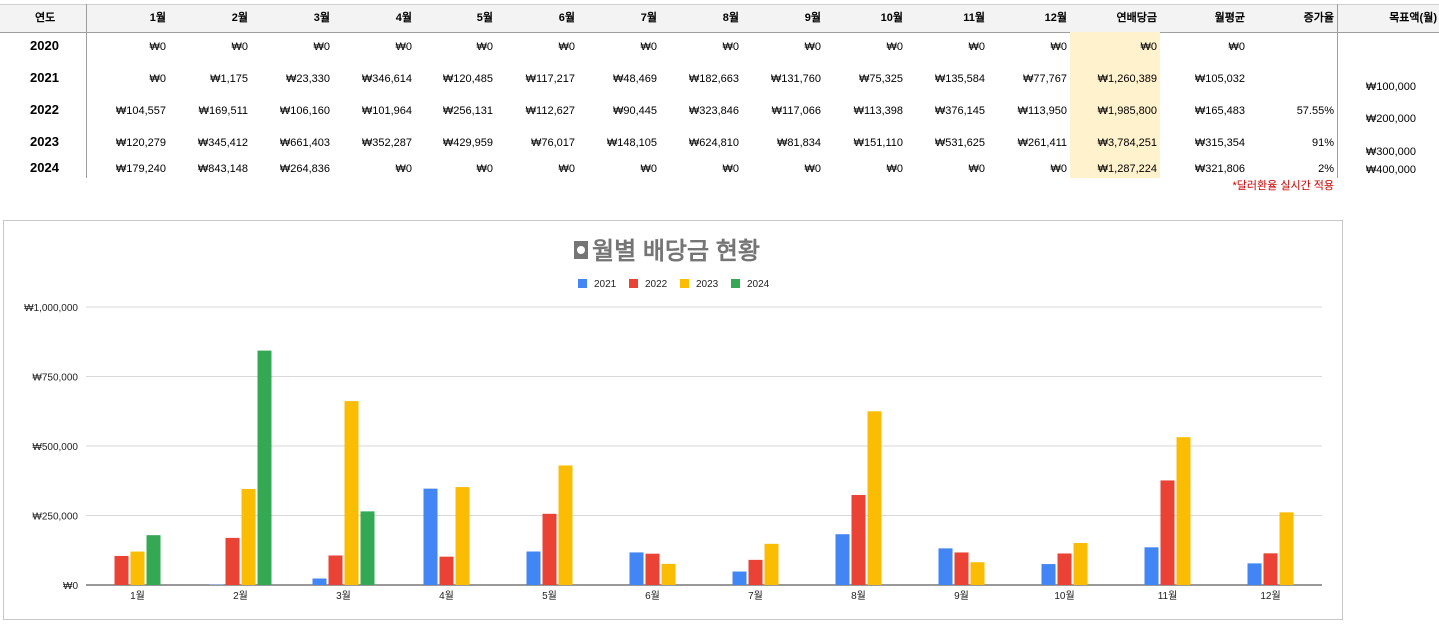 This screenshot has height=625, width=1439. I want to click on month-value: ₩345,412, so click(222, 143).